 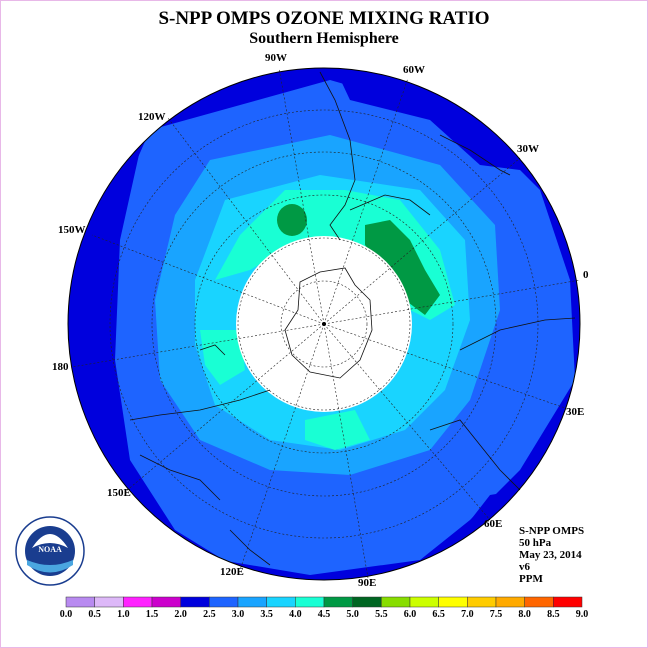 What do you see at coordinates (295, 614) in the screenshot?
I see `colorbar-tick-label: 4.0` at bounding box center [295, 614].